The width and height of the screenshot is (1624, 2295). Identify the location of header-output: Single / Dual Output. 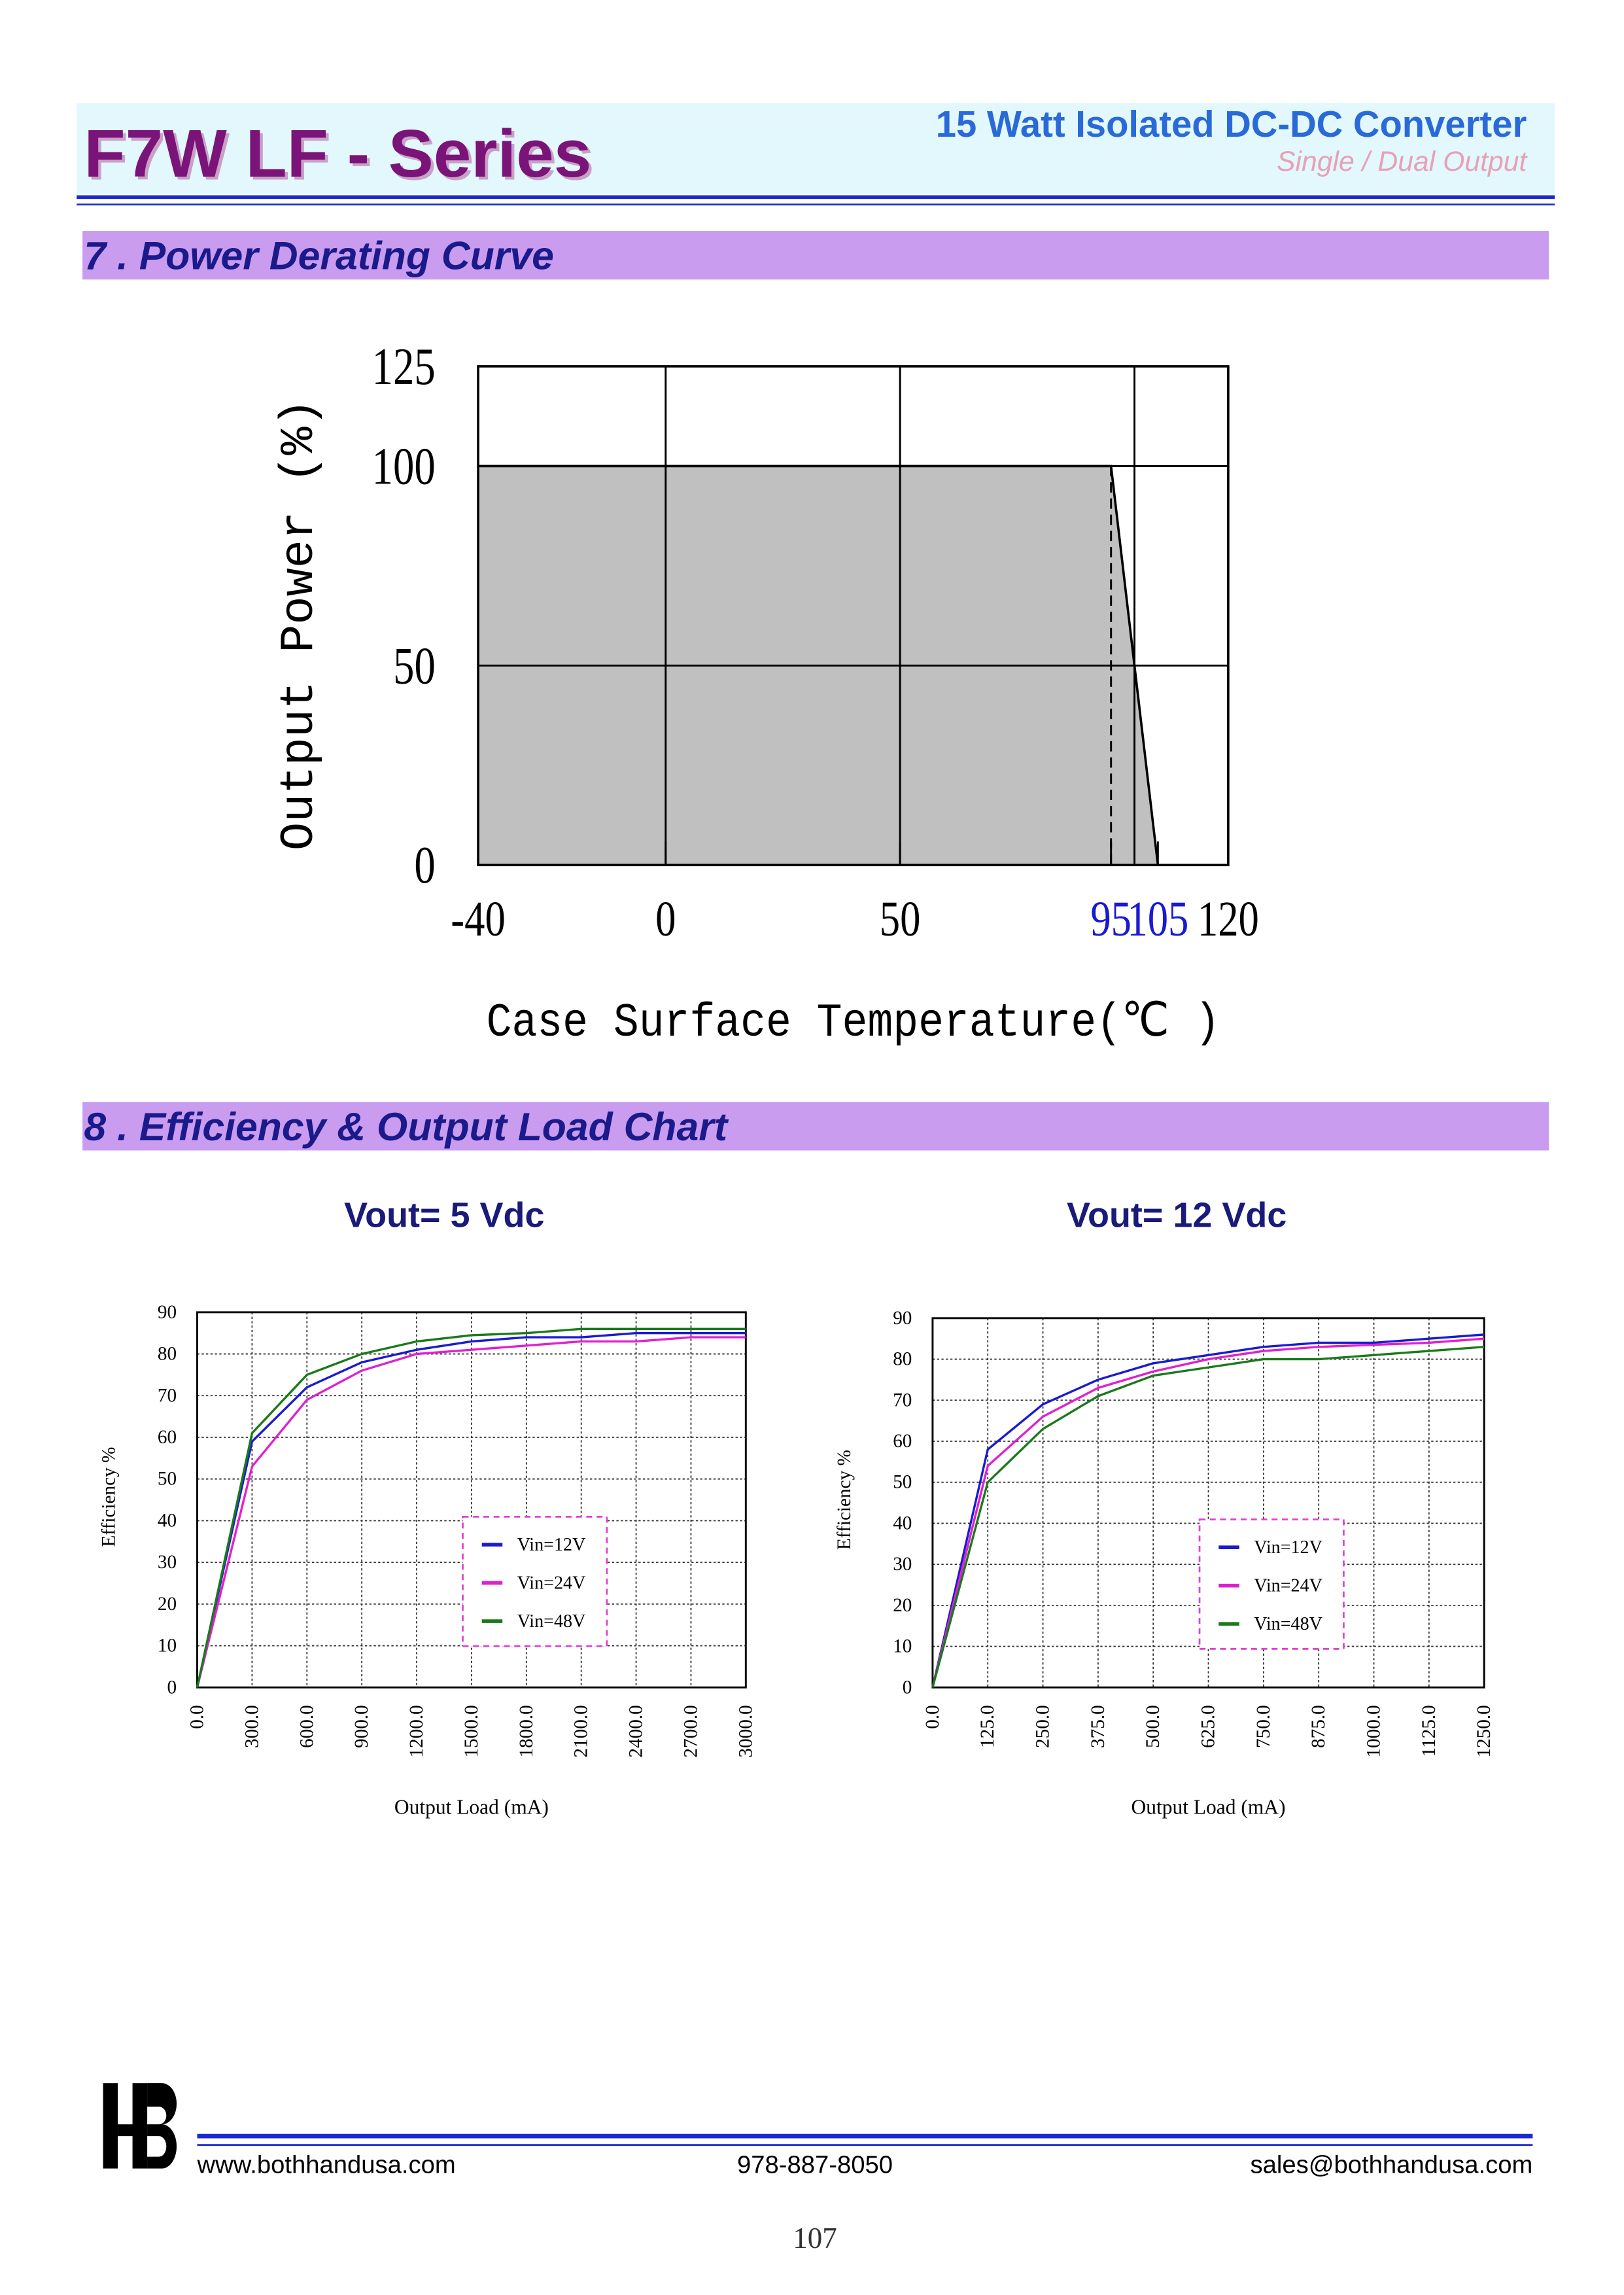
(1402, 161).